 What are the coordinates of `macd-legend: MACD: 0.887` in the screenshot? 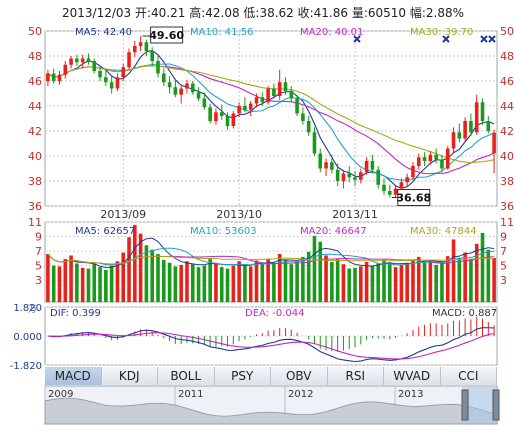 It's located at (464, 313).